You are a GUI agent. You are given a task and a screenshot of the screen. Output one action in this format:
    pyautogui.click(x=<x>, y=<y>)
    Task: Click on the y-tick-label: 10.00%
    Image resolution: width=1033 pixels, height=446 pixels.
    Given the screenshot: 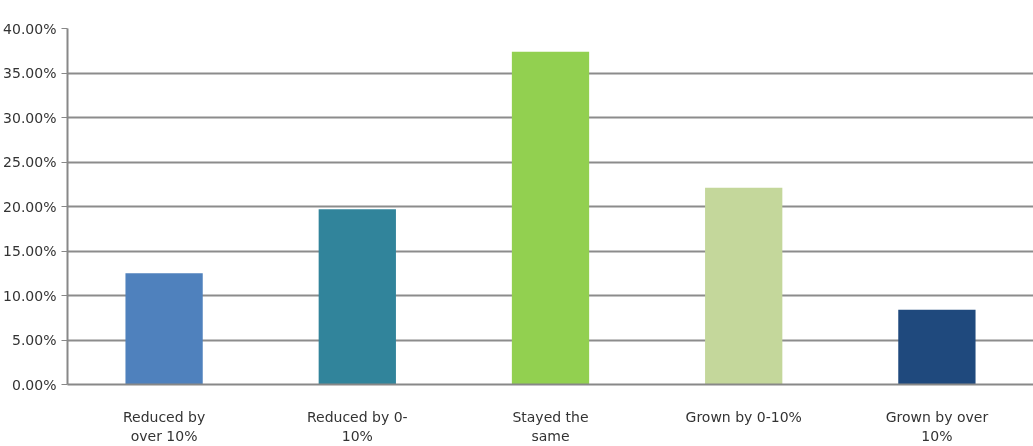 What is the action you would take?
    pyautogui.click(x=30, y=295)
    